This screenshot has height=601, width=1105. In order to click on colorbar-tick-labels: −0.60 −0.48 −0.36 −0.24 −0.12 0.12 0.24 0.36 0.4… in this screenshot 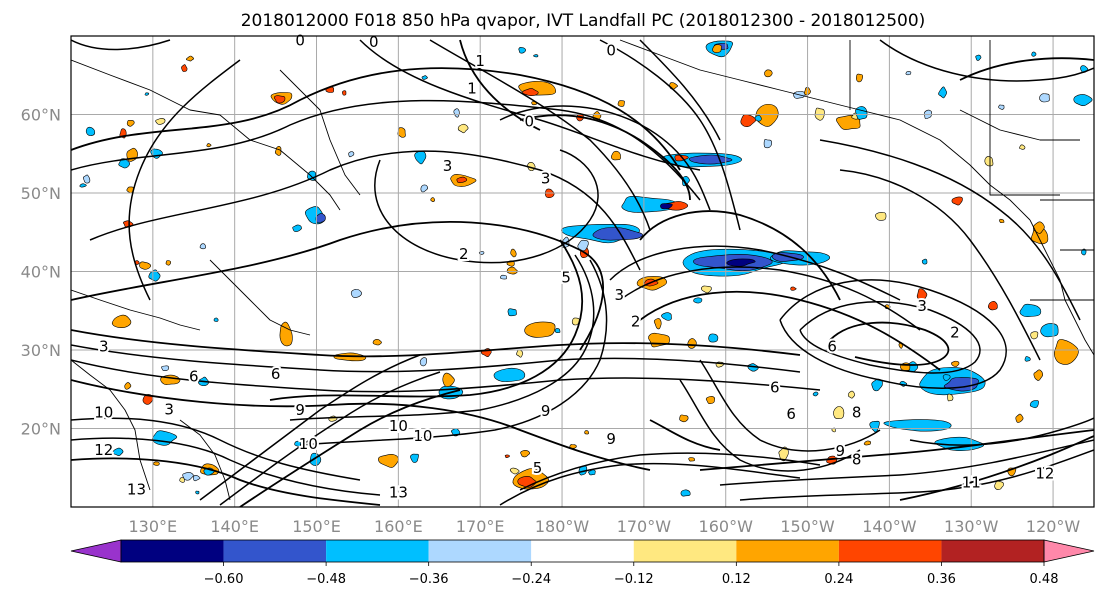, I will do `click(631, 574)`.